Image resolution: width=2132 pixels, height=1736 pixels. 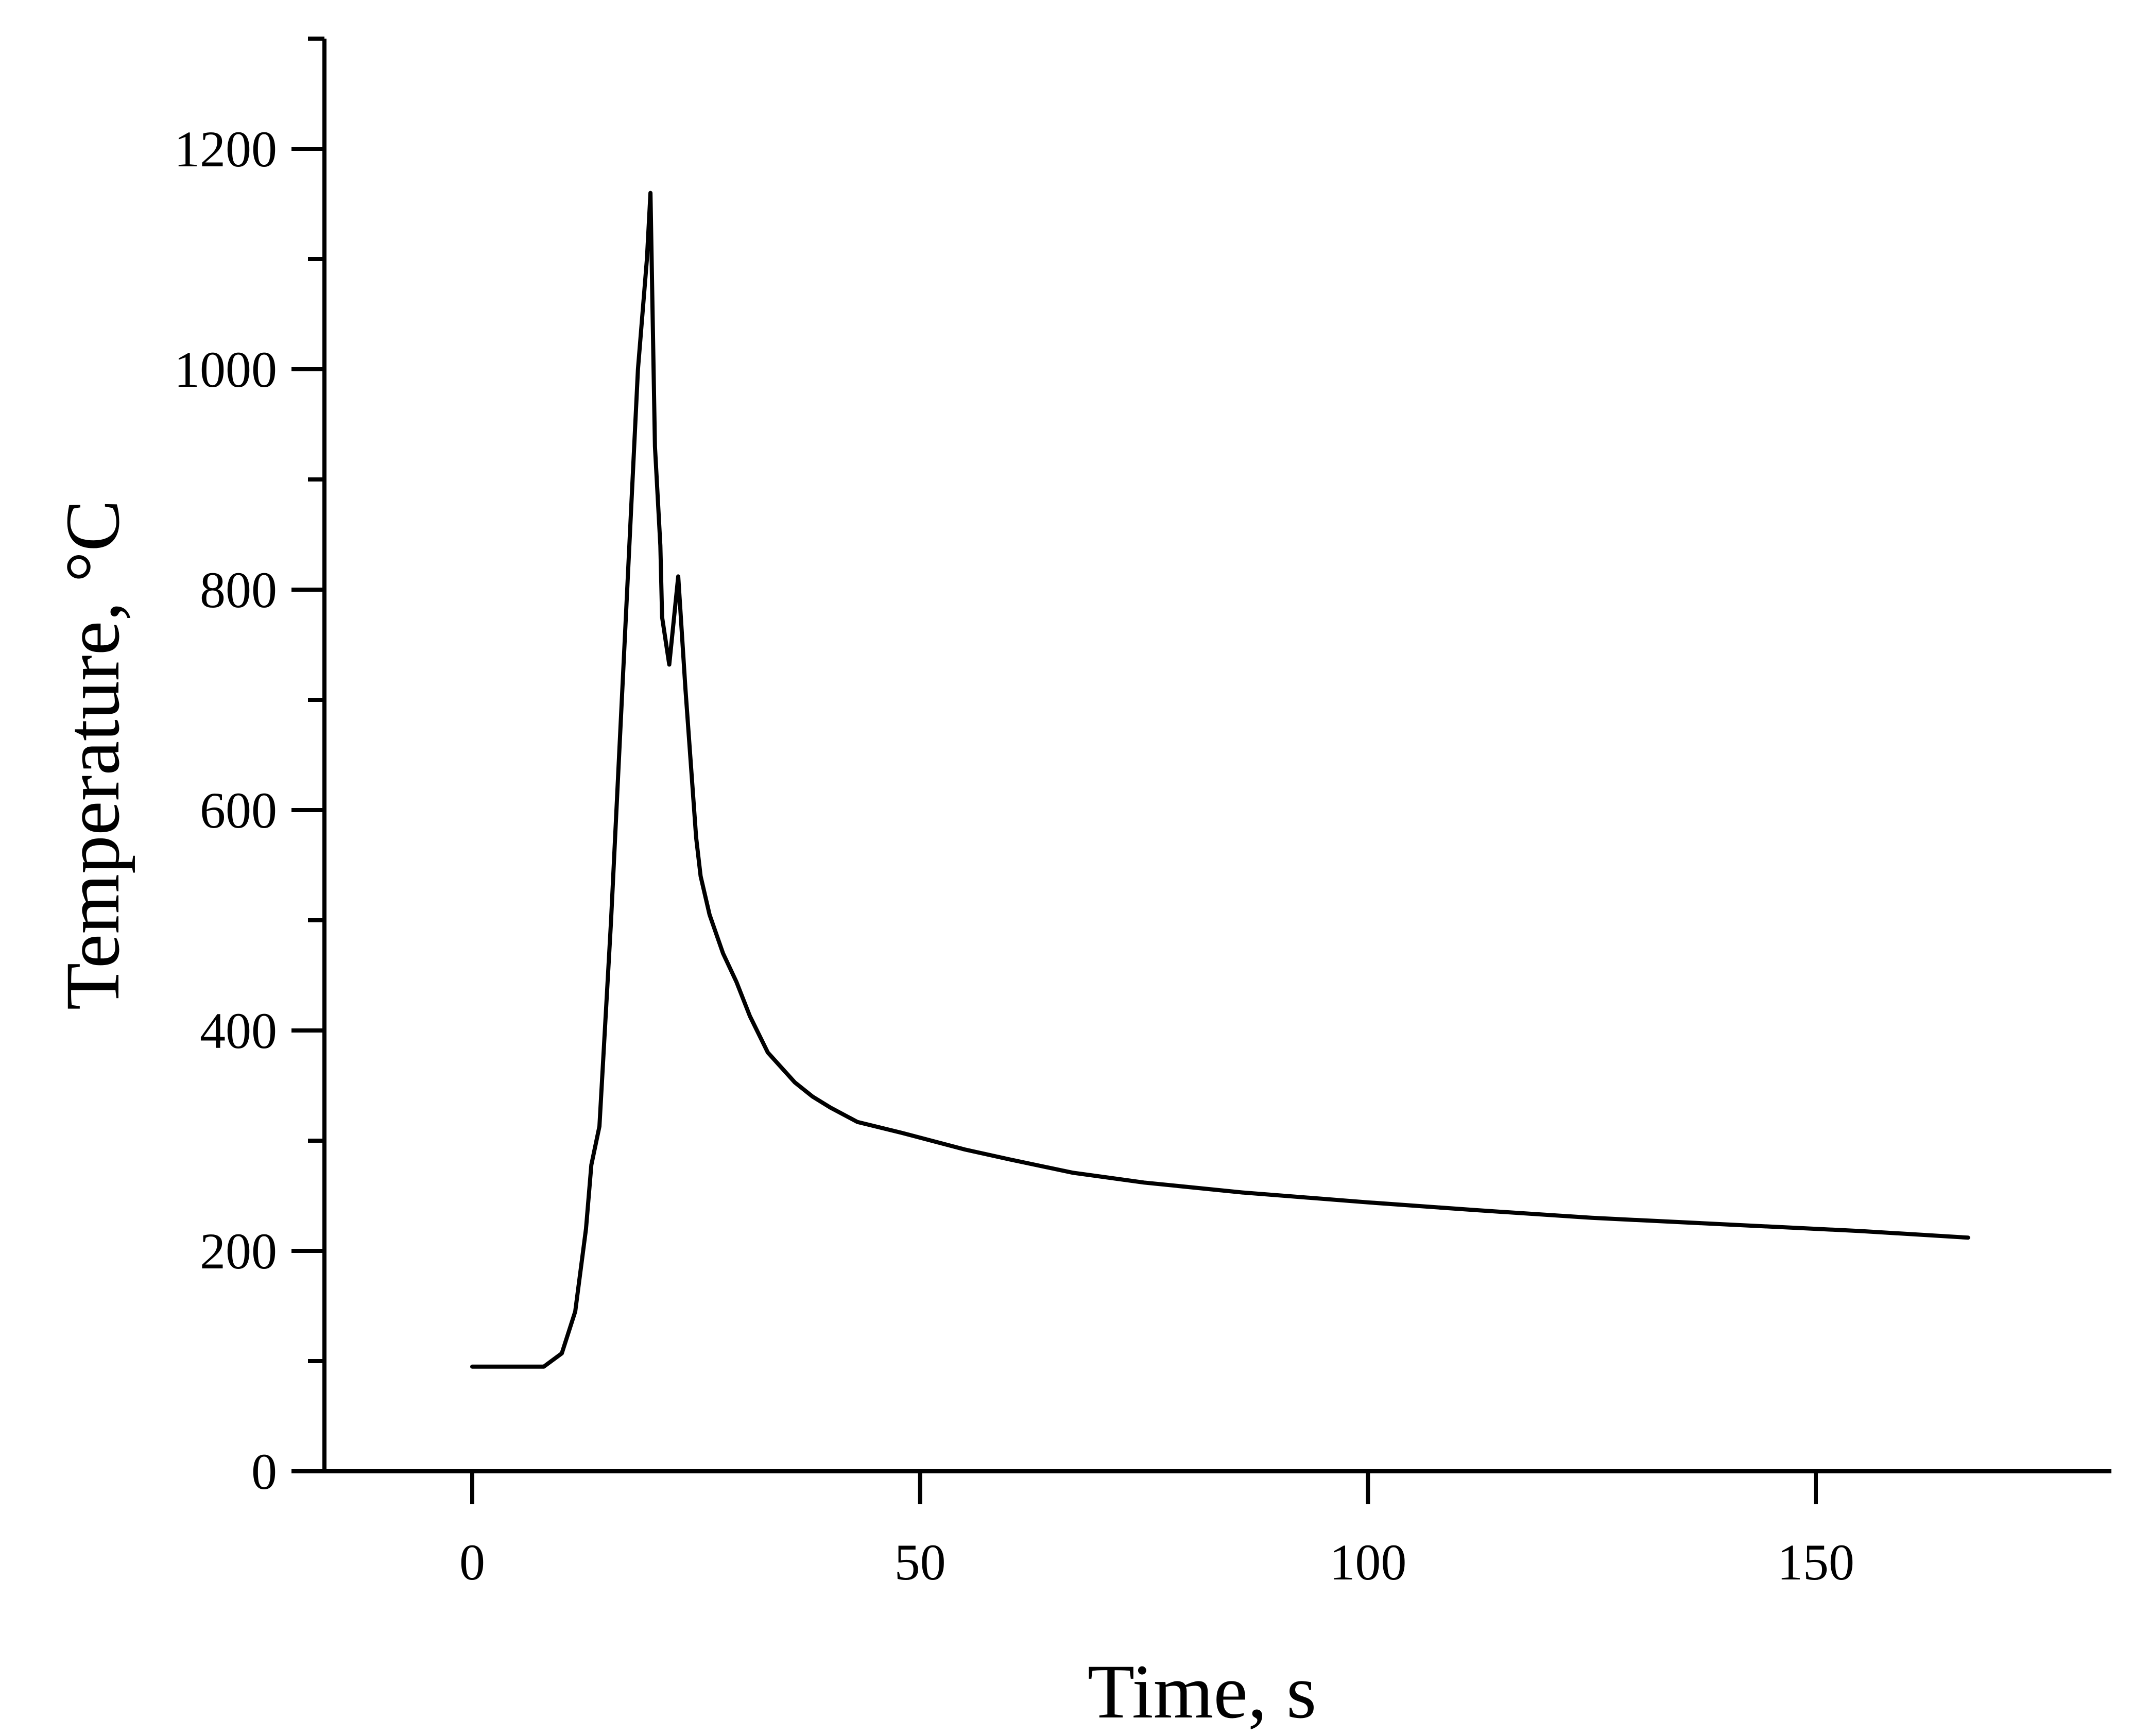 What do you see at coordinates (264, 1472) in the screenshot?
I see `y-tick-label: 0` at bounding box center [264, 1472].